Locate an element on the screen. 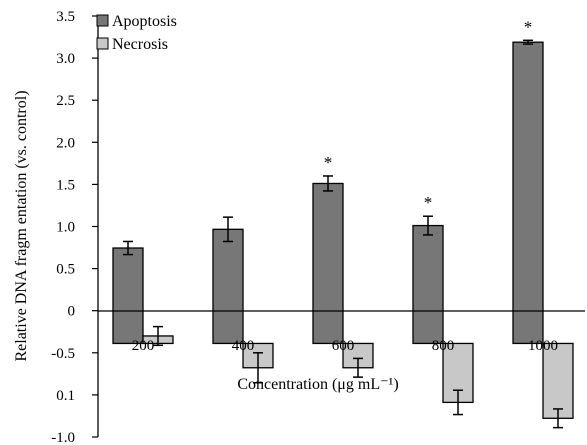 The width and height of the screenshot is (587, 445). y-tick-label: -1.0 is located at coordinates (63, 437).